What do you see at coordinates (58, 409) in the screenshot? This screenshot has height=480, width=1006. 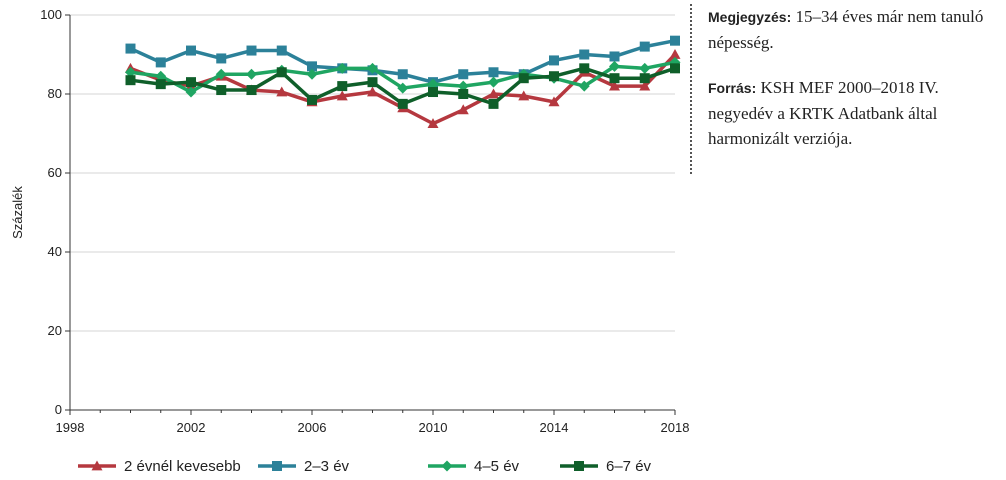 I see `y-tick-label: 0` at bounding box center [58, 409].